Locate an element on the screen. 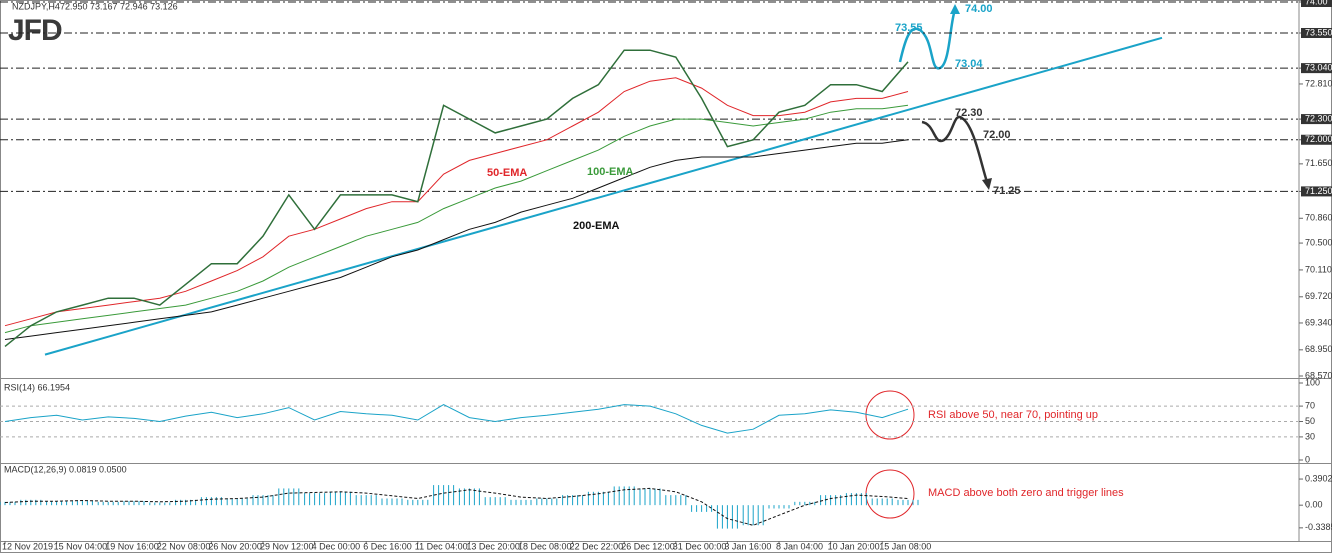  x-tick-label: 12 Nov 2019 is located at coordinates (27, 546).